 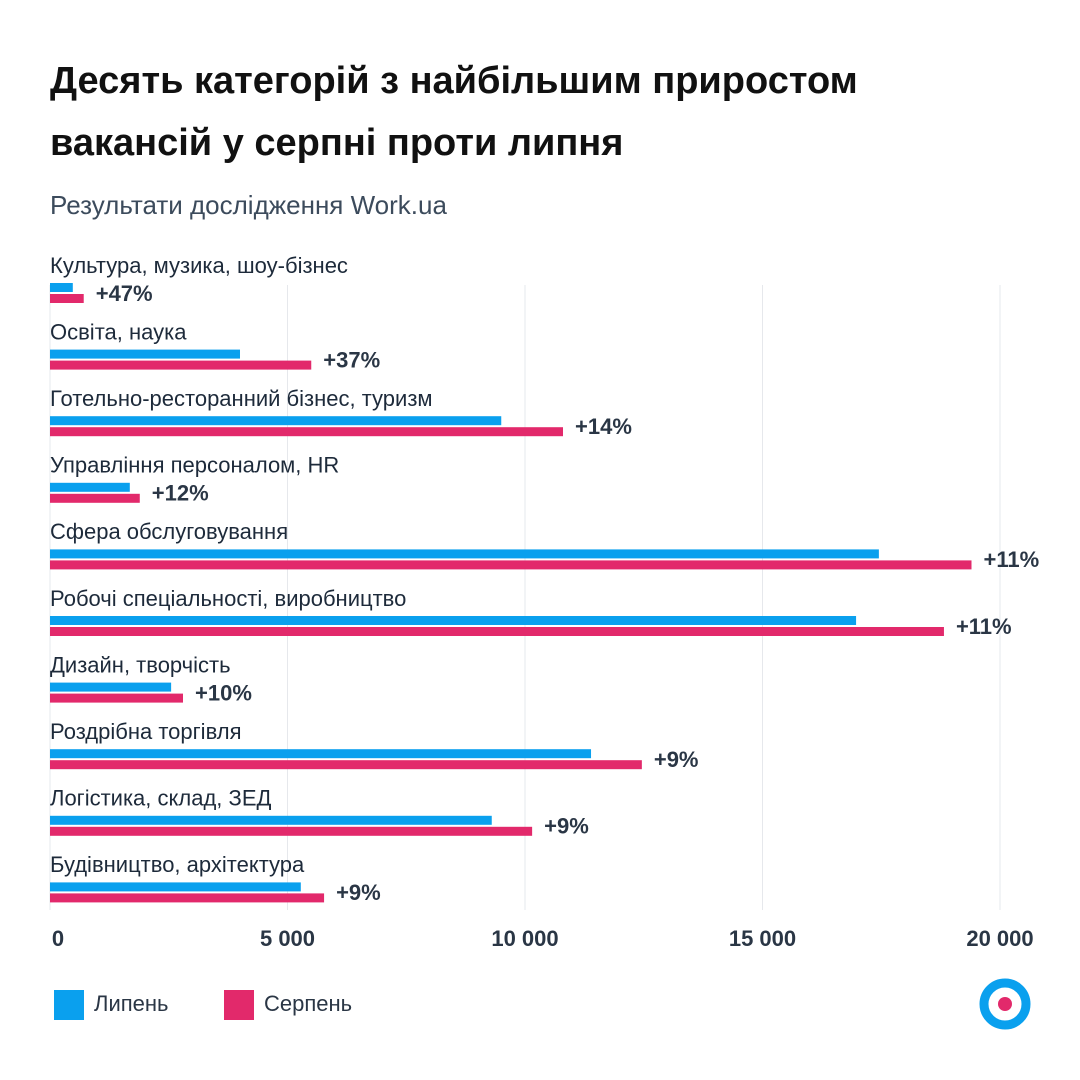 I want to click on category-label: Будівництво, архітектура, so click(x=177, y=864).